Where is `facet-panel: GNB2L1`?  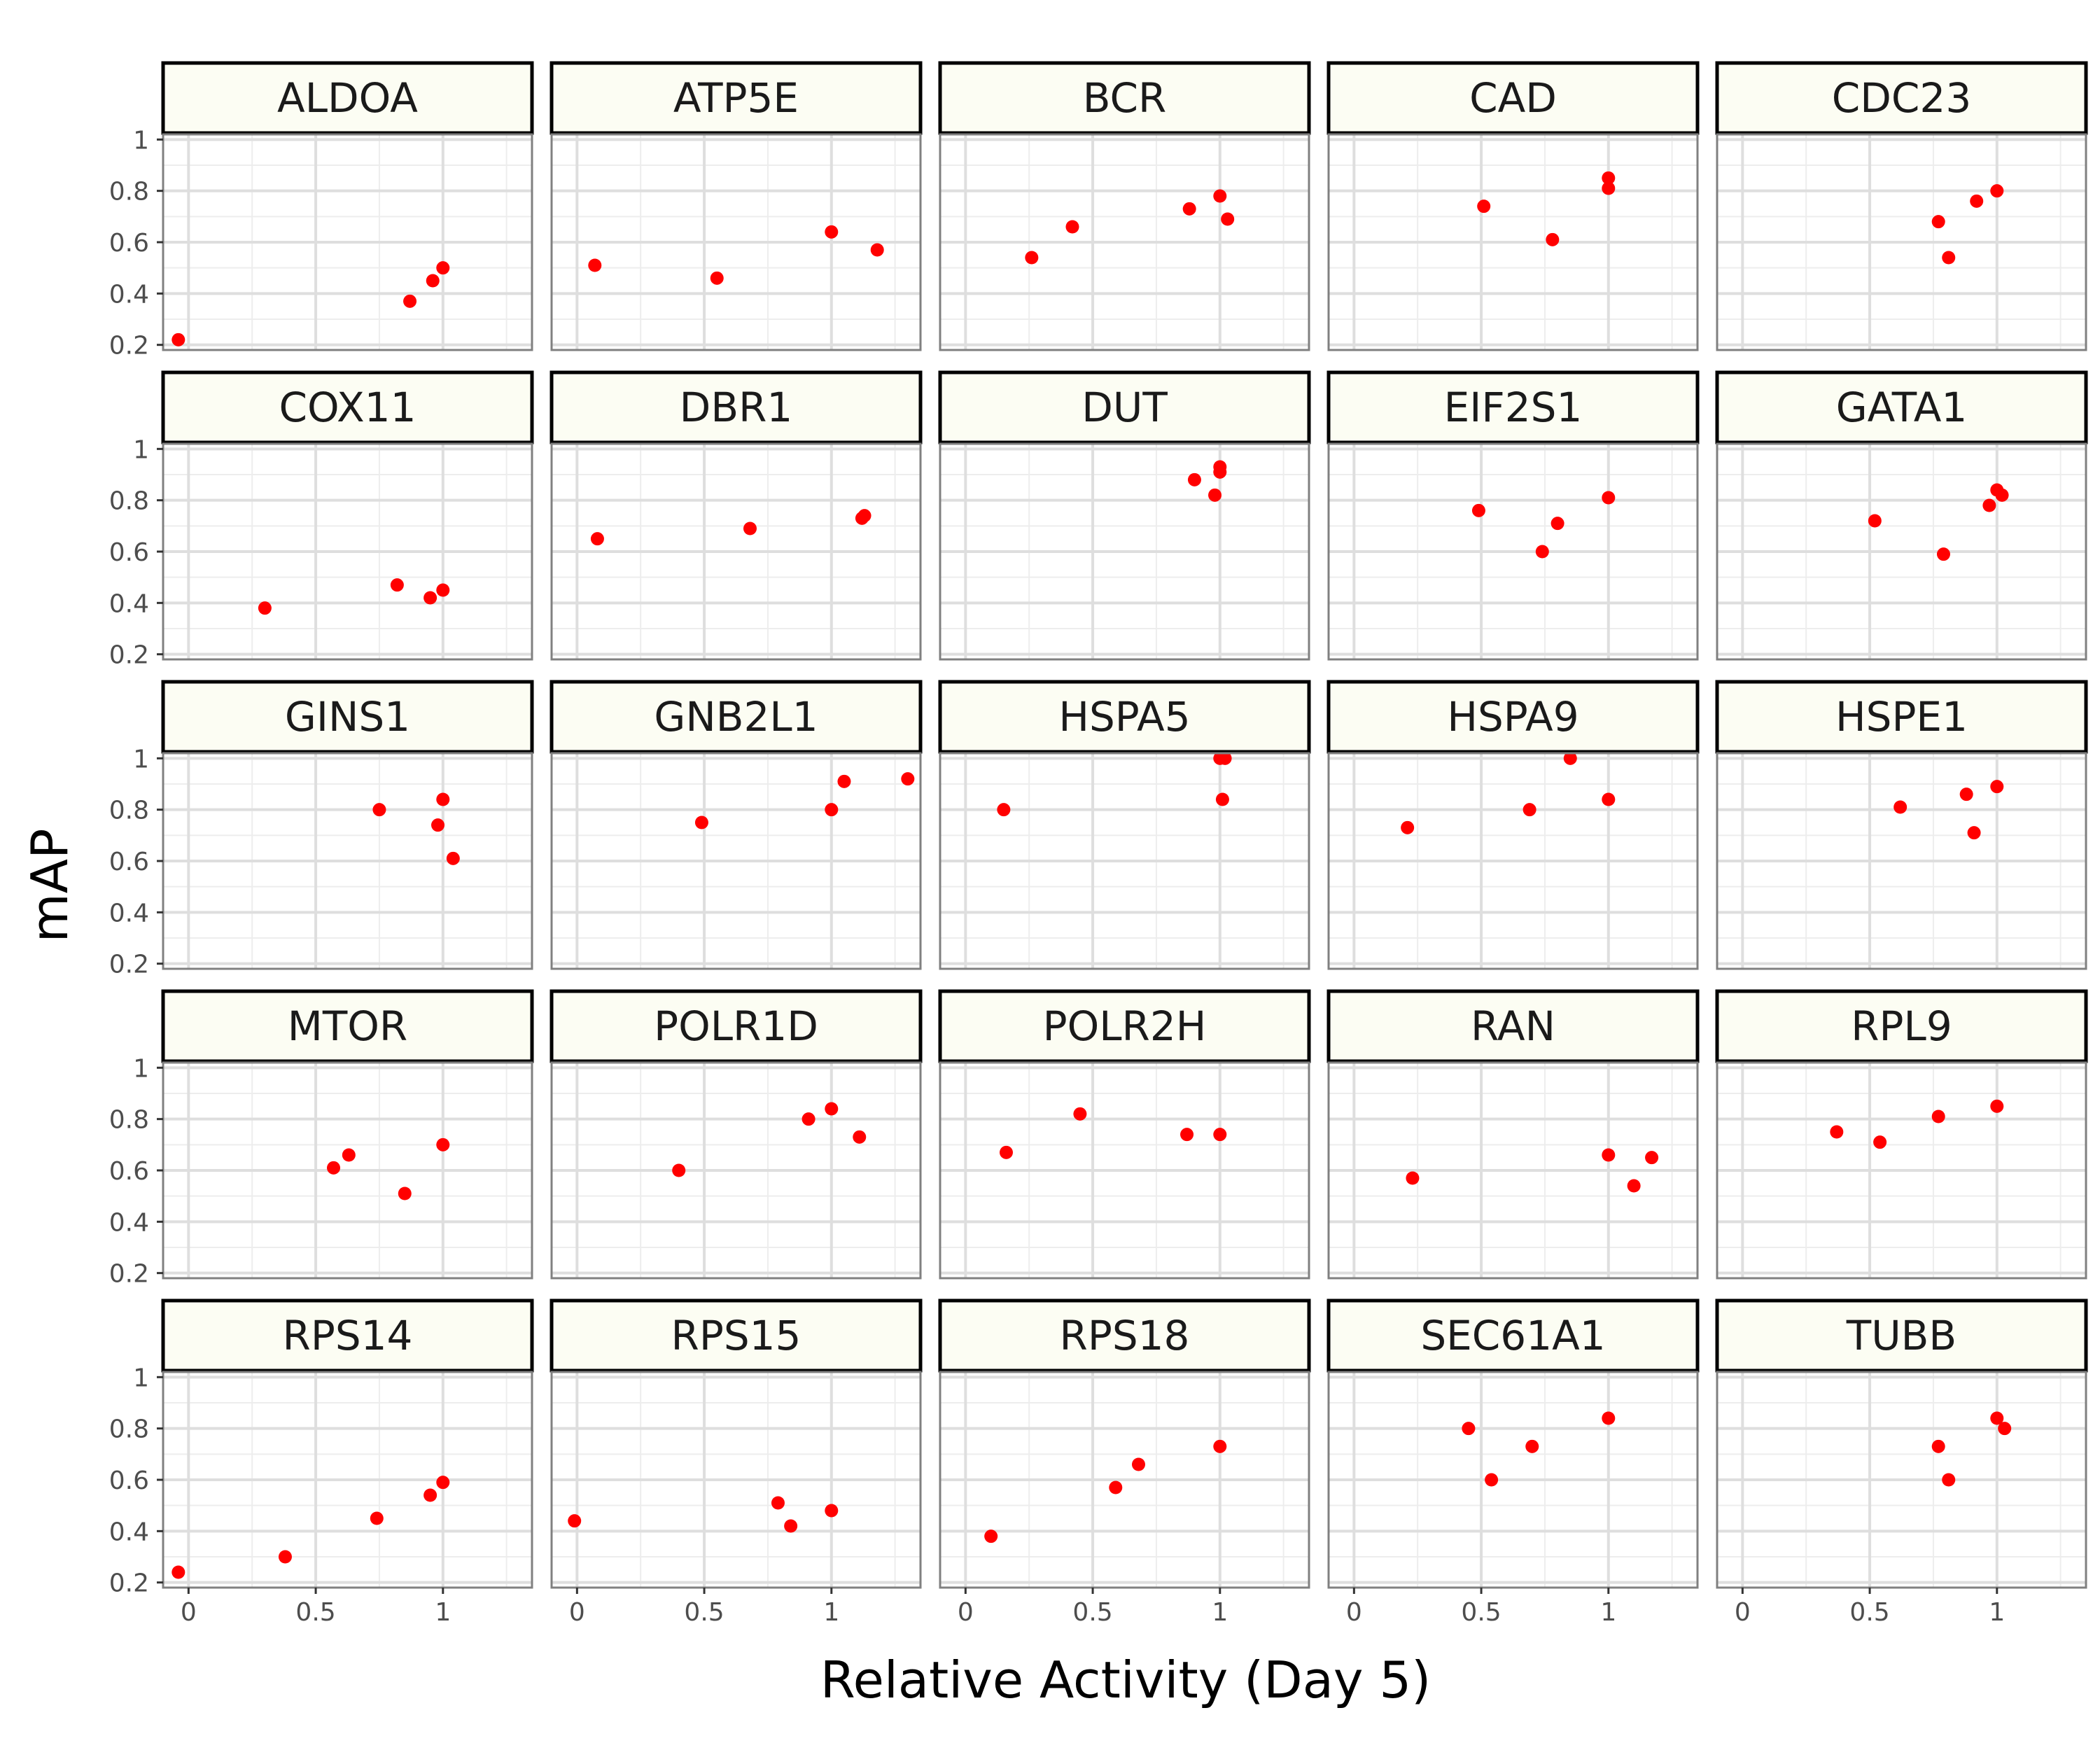 facet-panel: GNB2L1 is located at coordinates (736, 825).